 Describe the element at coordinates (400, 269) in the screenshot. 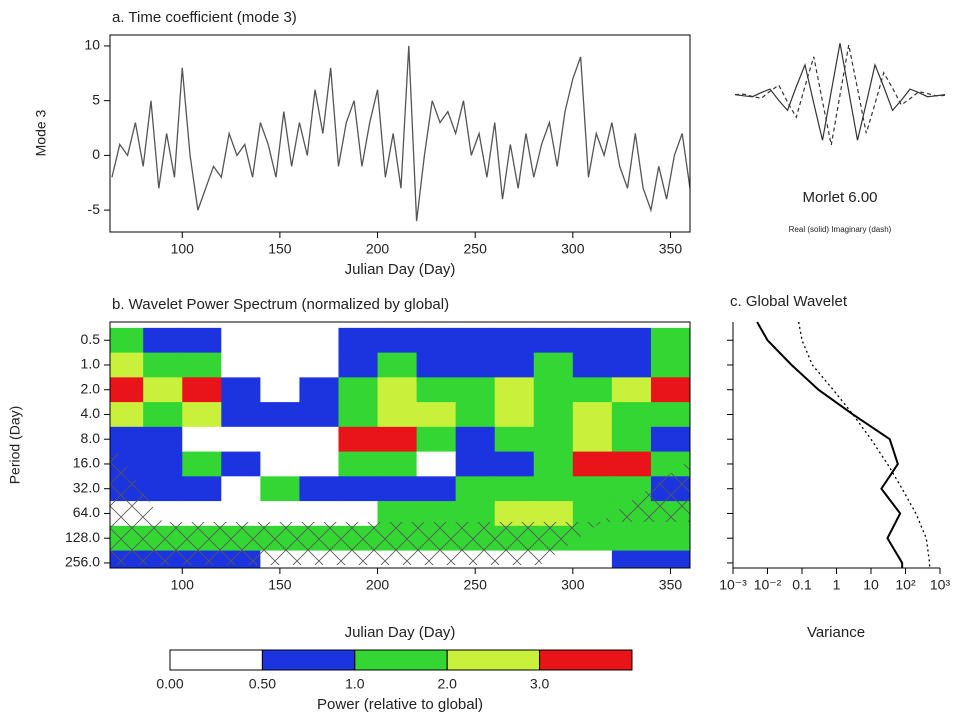

I see `x-label-a: Julian Day (Day)` at that location.